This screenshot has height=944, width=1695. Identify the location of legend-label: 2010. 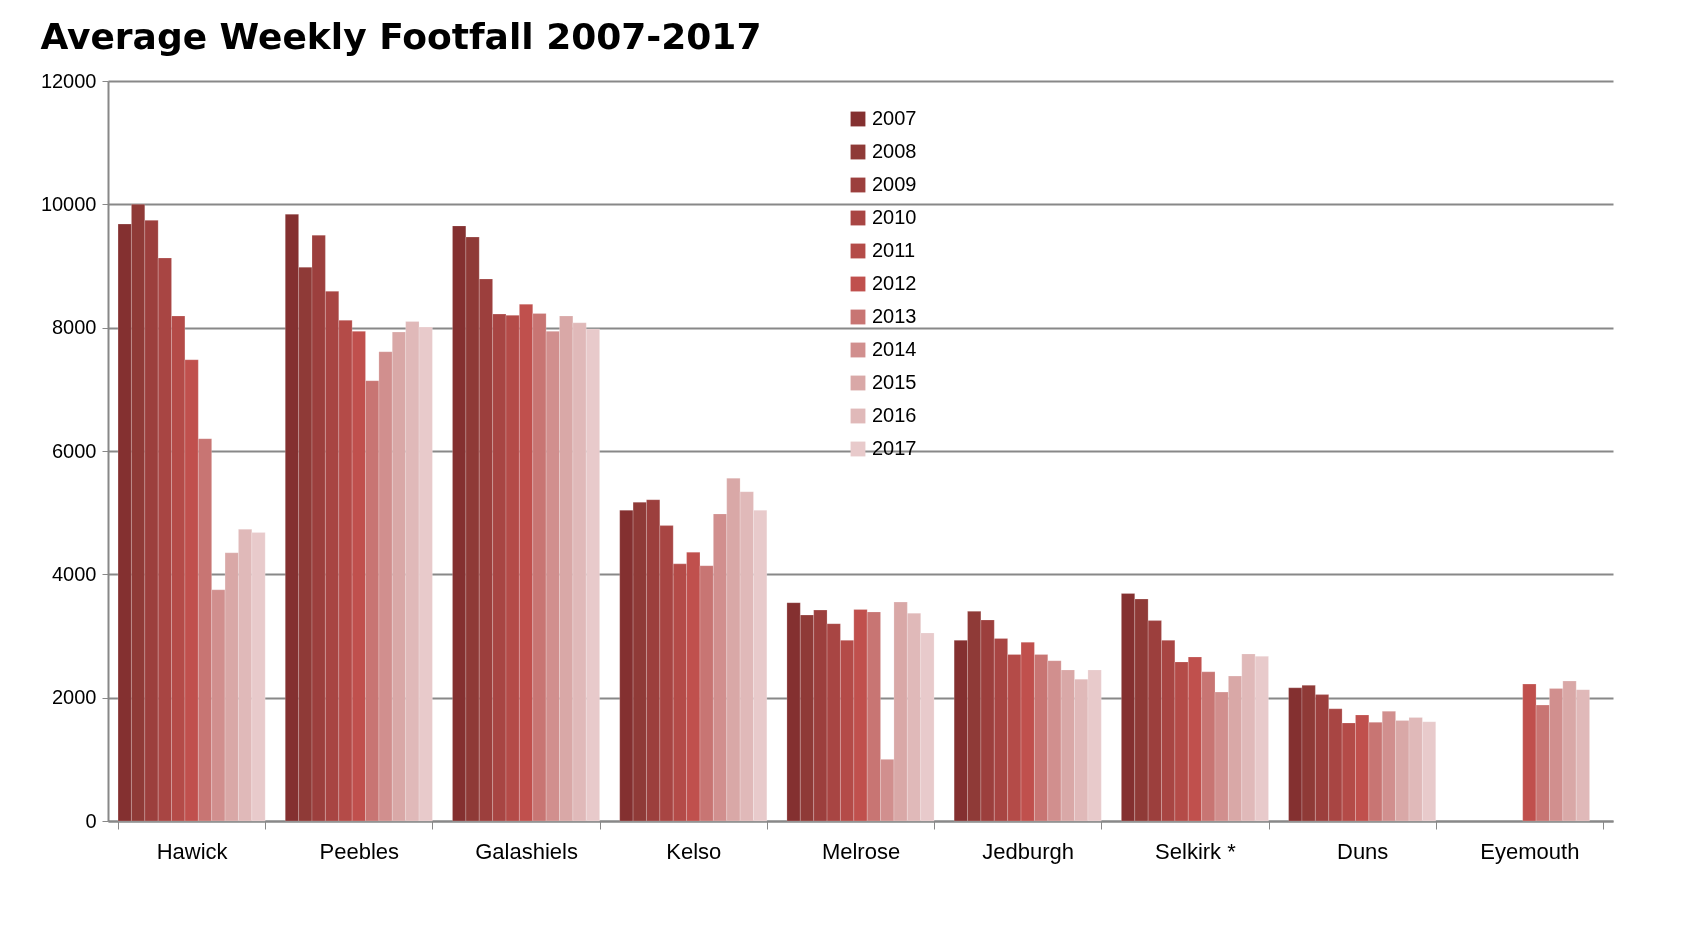
(894, 217).